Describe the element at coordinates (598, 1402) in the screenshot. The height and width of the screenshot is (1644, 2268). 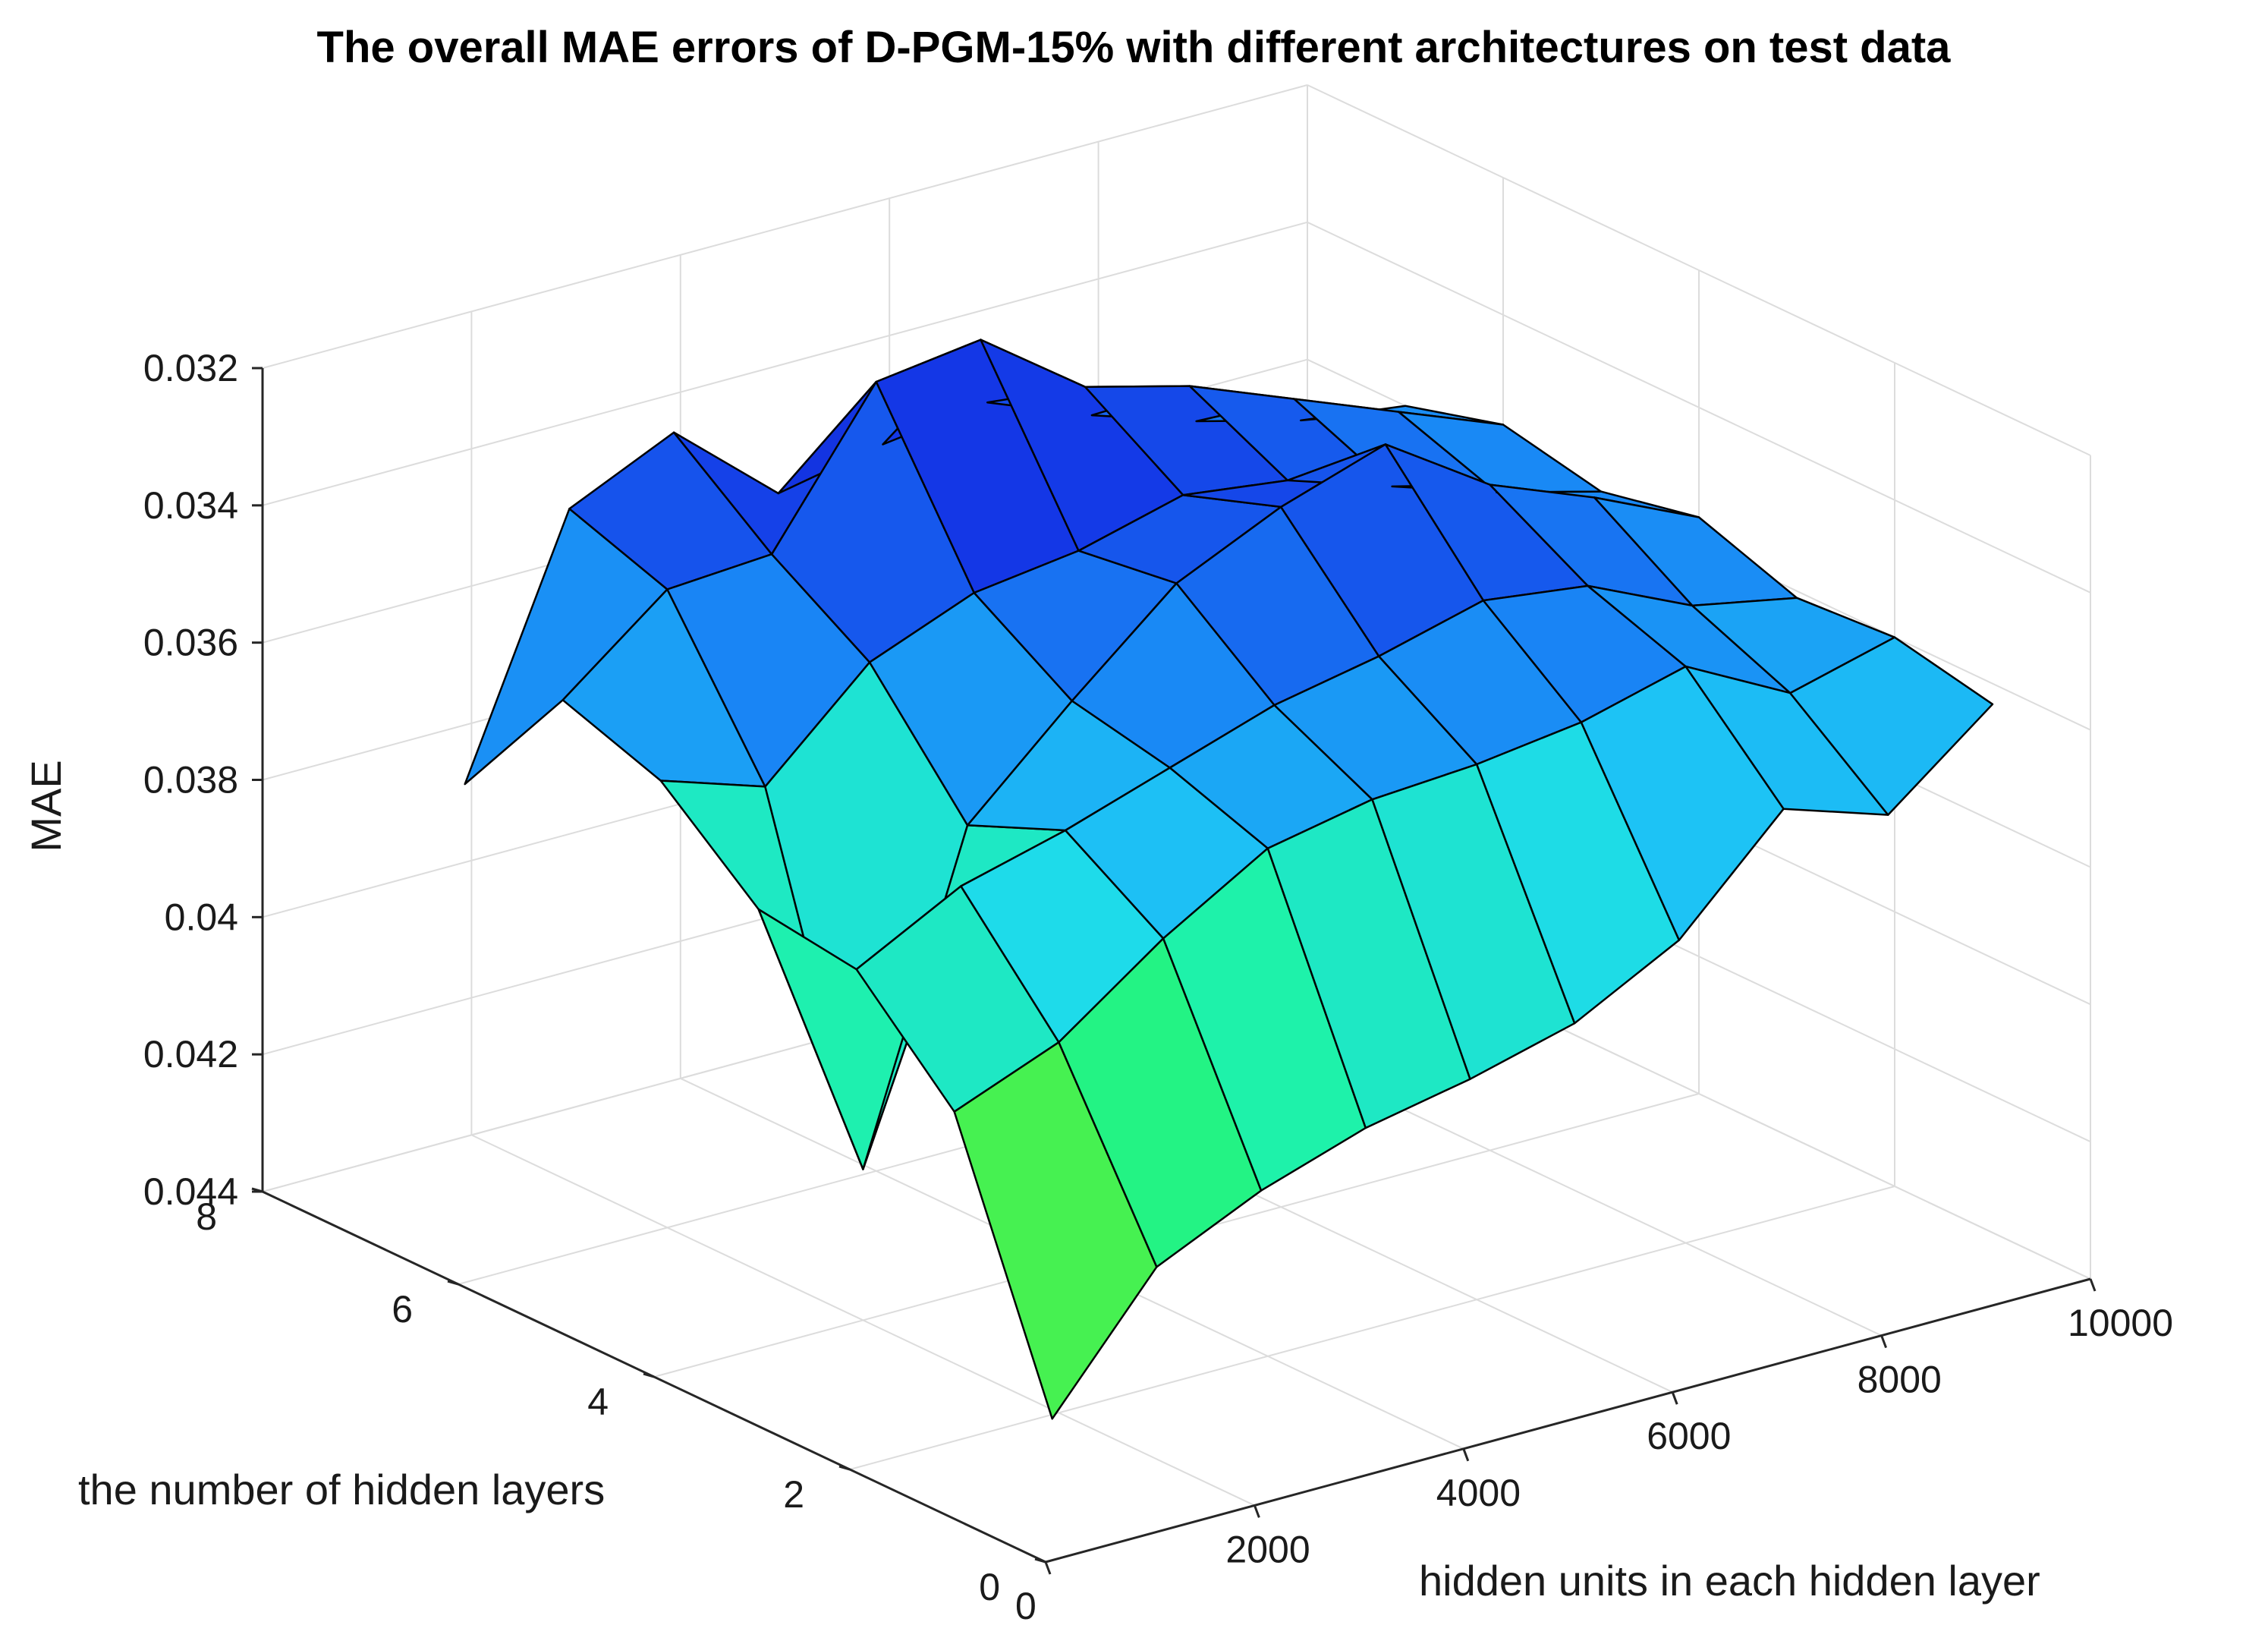
I see `y-tick-label: 4` at that location.